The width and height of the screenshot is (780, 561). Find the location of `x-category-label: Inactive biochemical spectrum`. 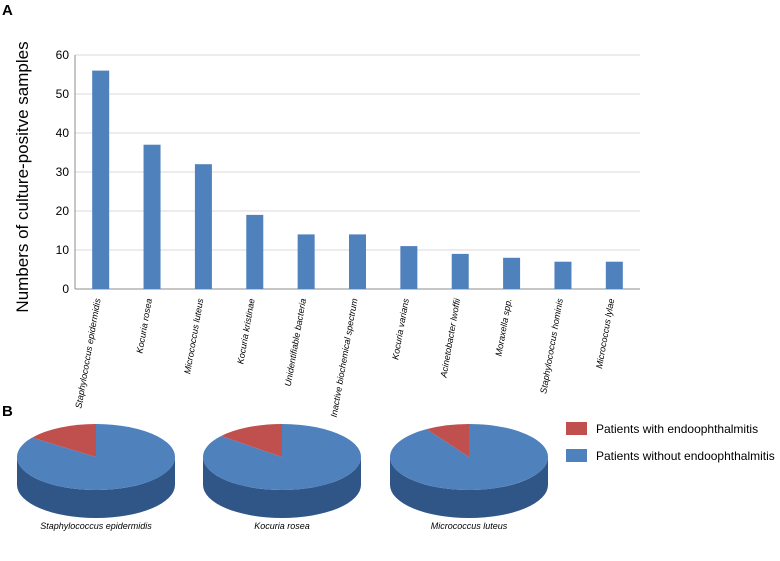

x-category-label: Inactive biochemical spectrum is located at coordinates (344, 357).